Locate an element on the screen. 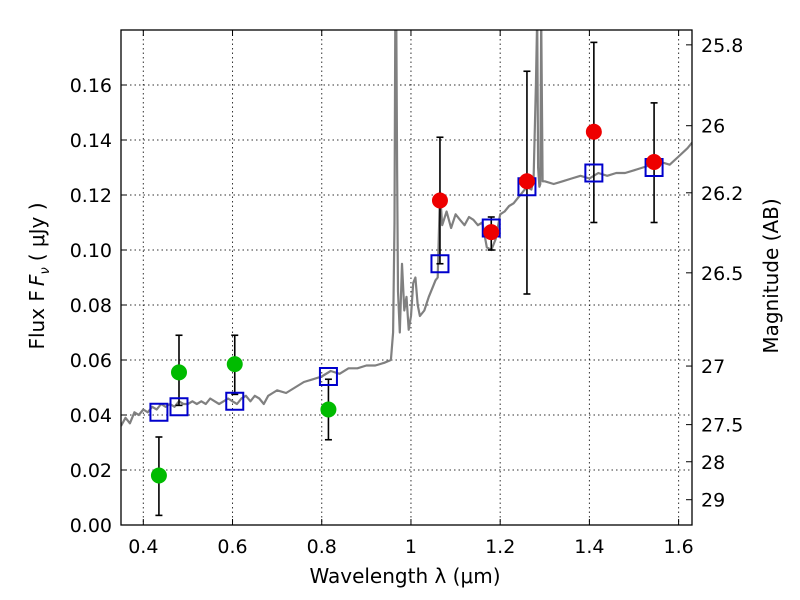  y2-axis-label: Magnitude (AB) is located at coordinates (771, 275).